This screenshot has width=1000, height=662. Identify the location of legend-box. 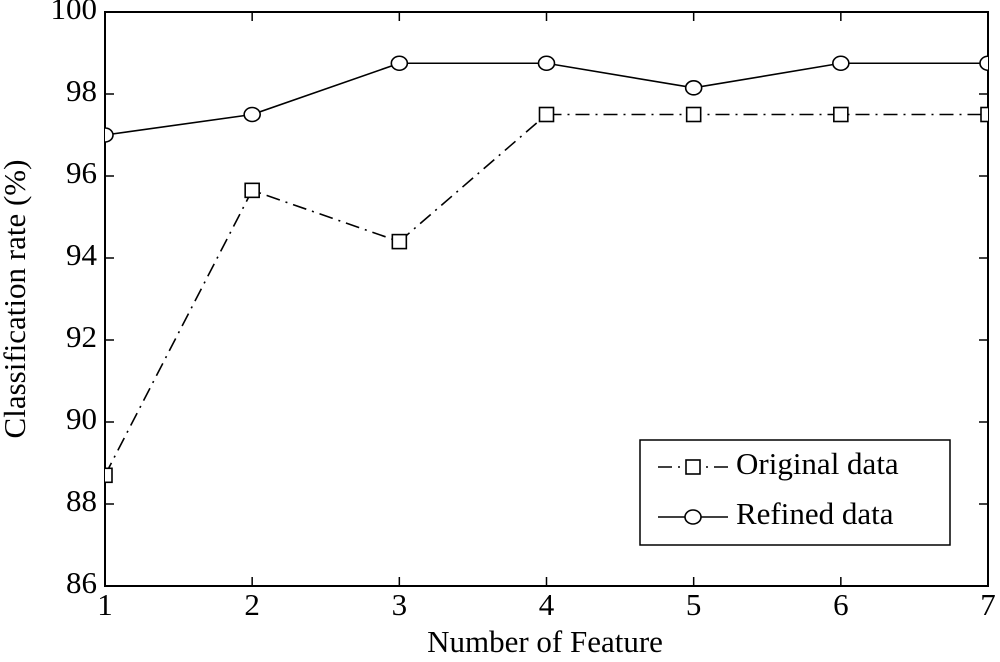
(795, 492).